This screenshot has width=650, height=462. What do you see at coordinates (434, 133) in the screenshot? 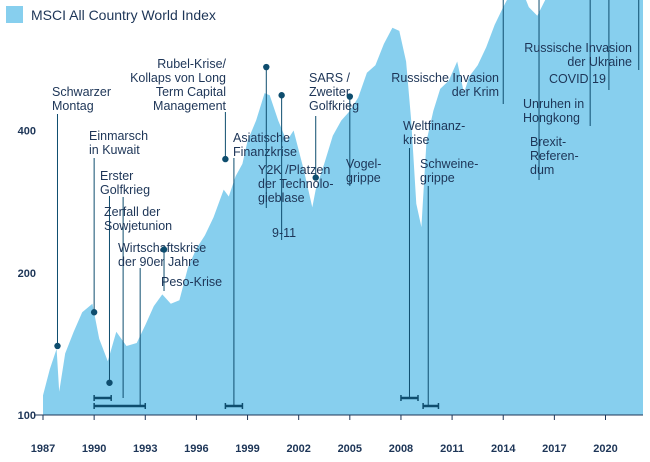
I see `event-label: Weltfinanz-krise` at bounding box center [434, 133].